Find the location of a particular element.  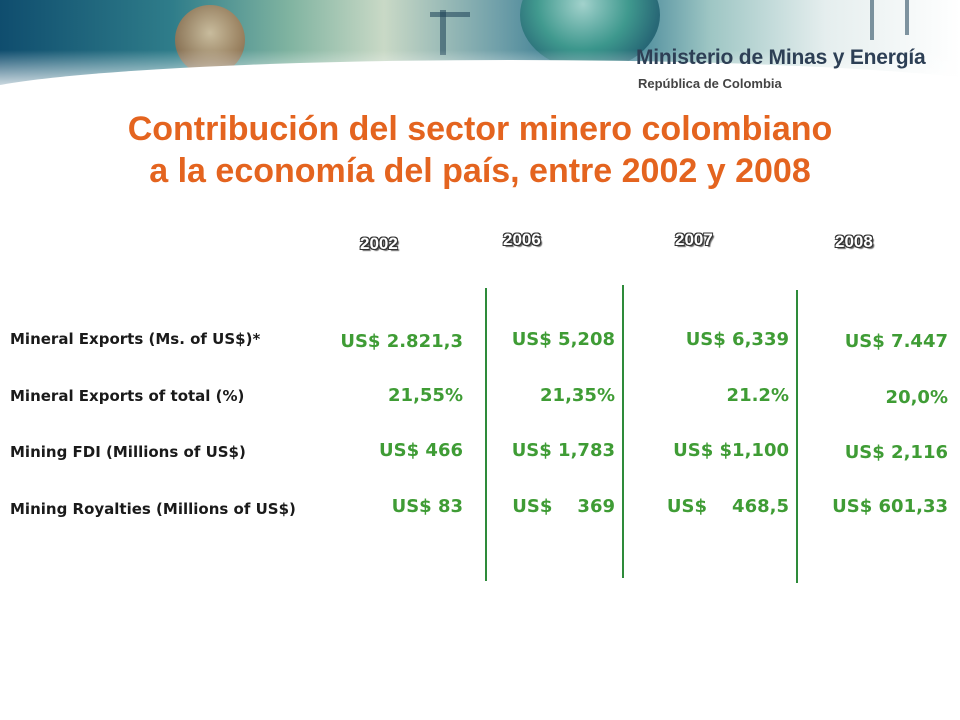

country-name: República de Colombia is located at coordinates (710, 83).